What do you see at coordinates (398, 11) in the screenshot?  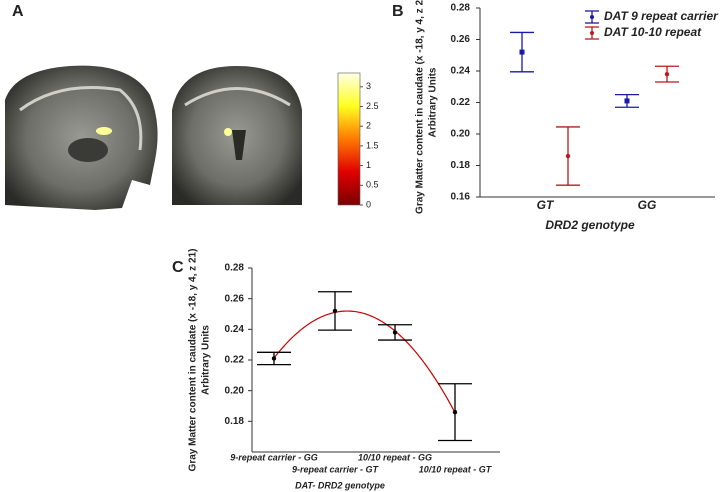 I see `panel-label: B` at bounding box center [398, 11].